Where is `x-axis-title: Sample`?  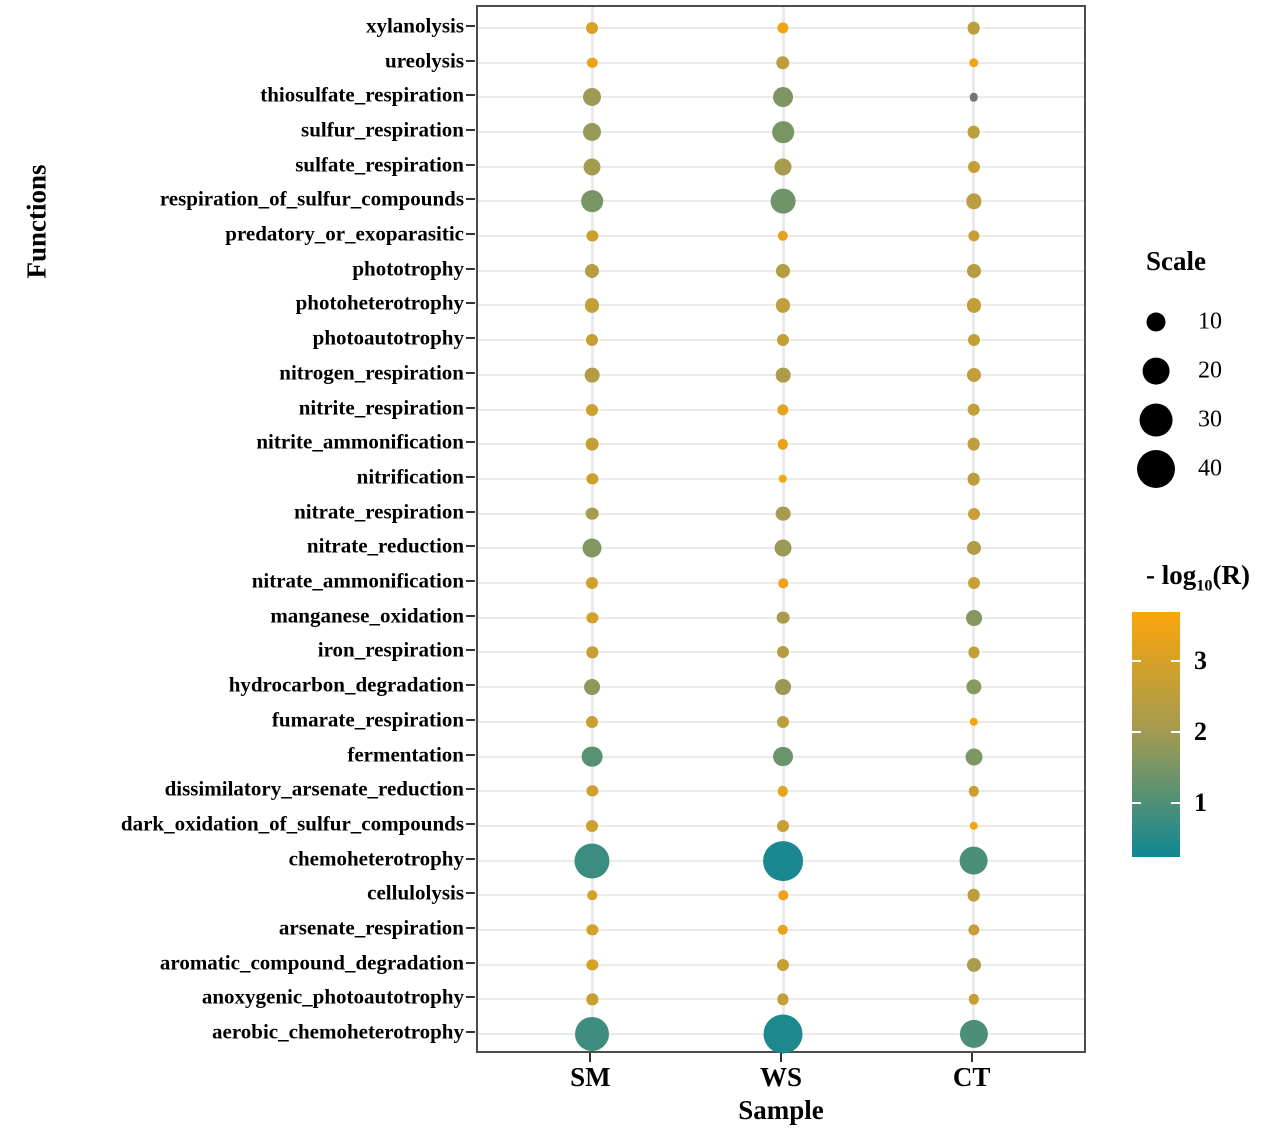
x-axis-title: Sample is located at coordinates (781, 1110).